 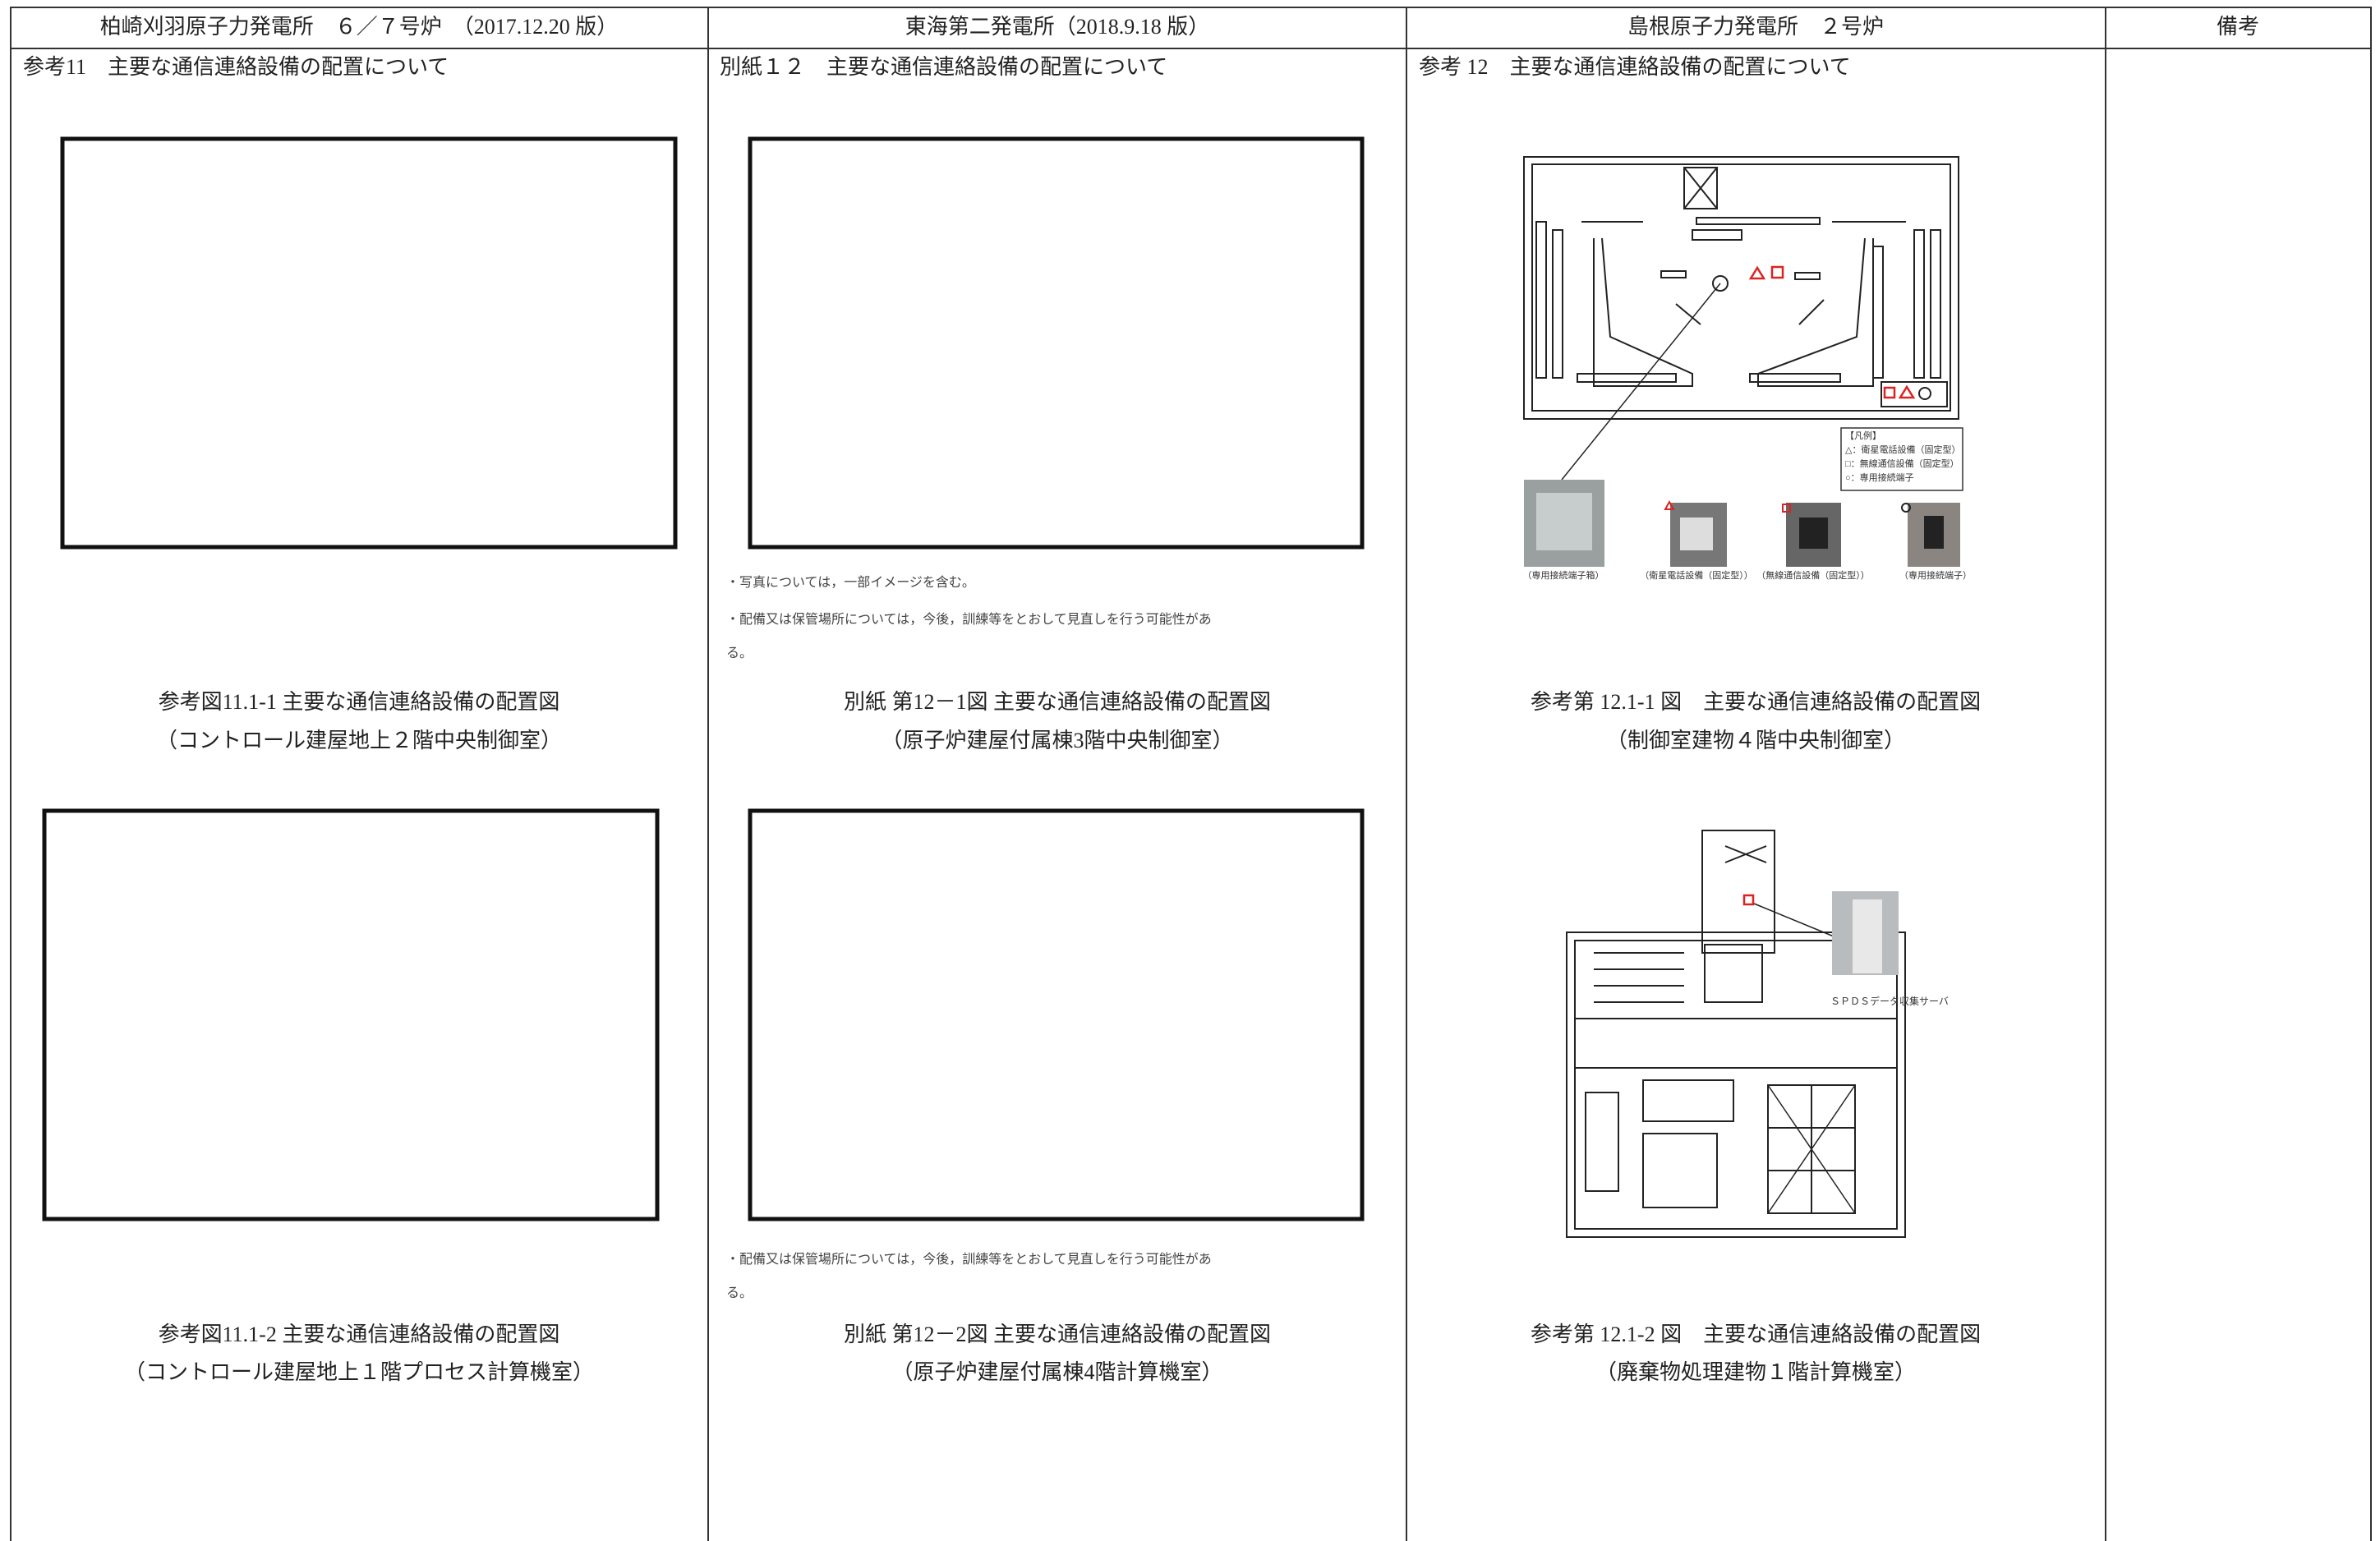 What do you see at coordinates (1863, 436) in the screenshot?
I see `legend-item: 【凡例】` at bounding box center [1863, 436].